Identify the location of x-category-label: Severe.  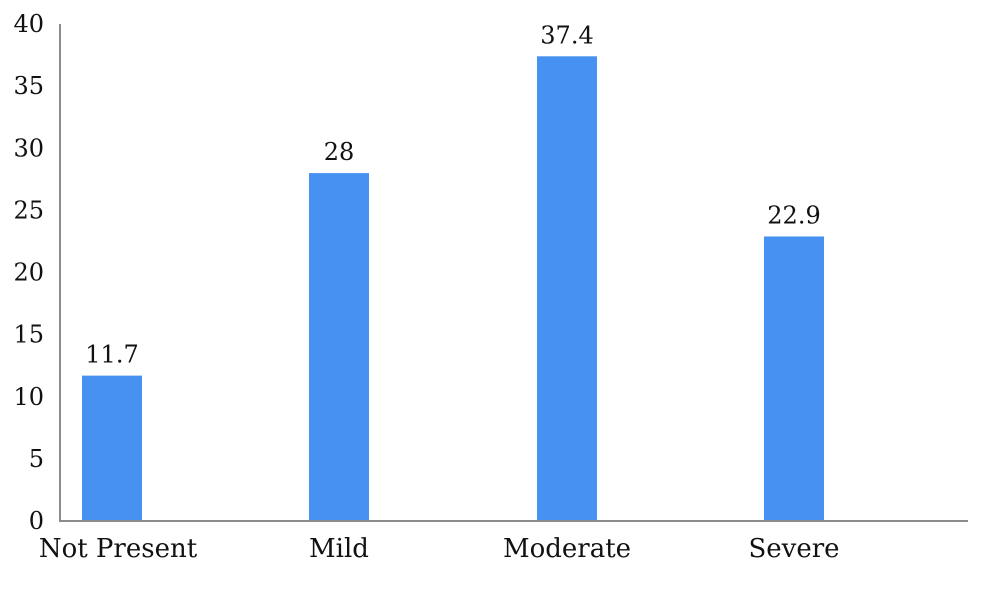
(793, 549).